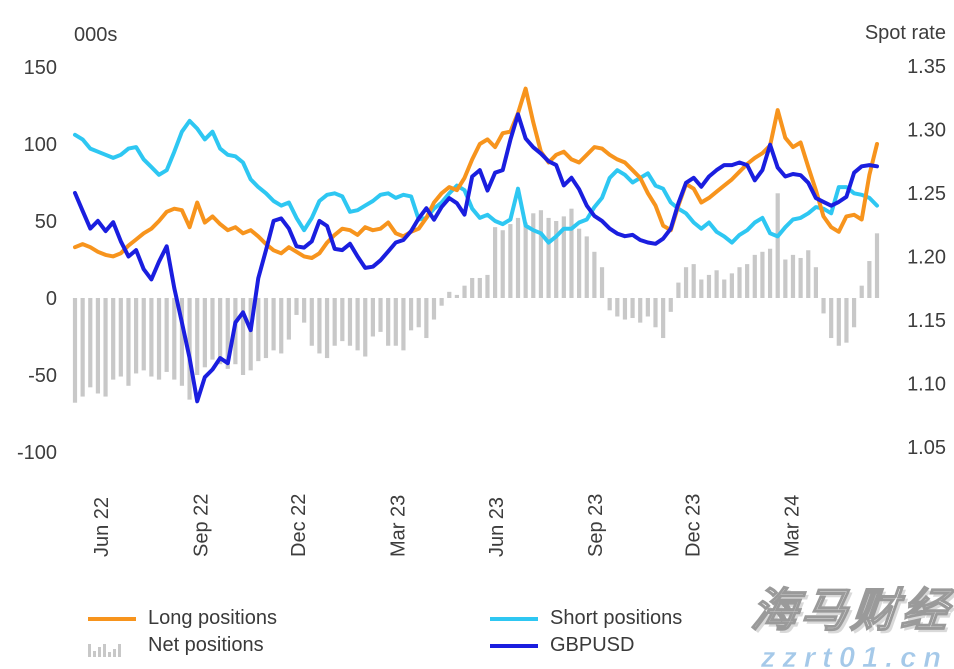  Describe the element at coordinates (46, 222) in the screenshot. I see `left-axis-tick: 50` at that location.